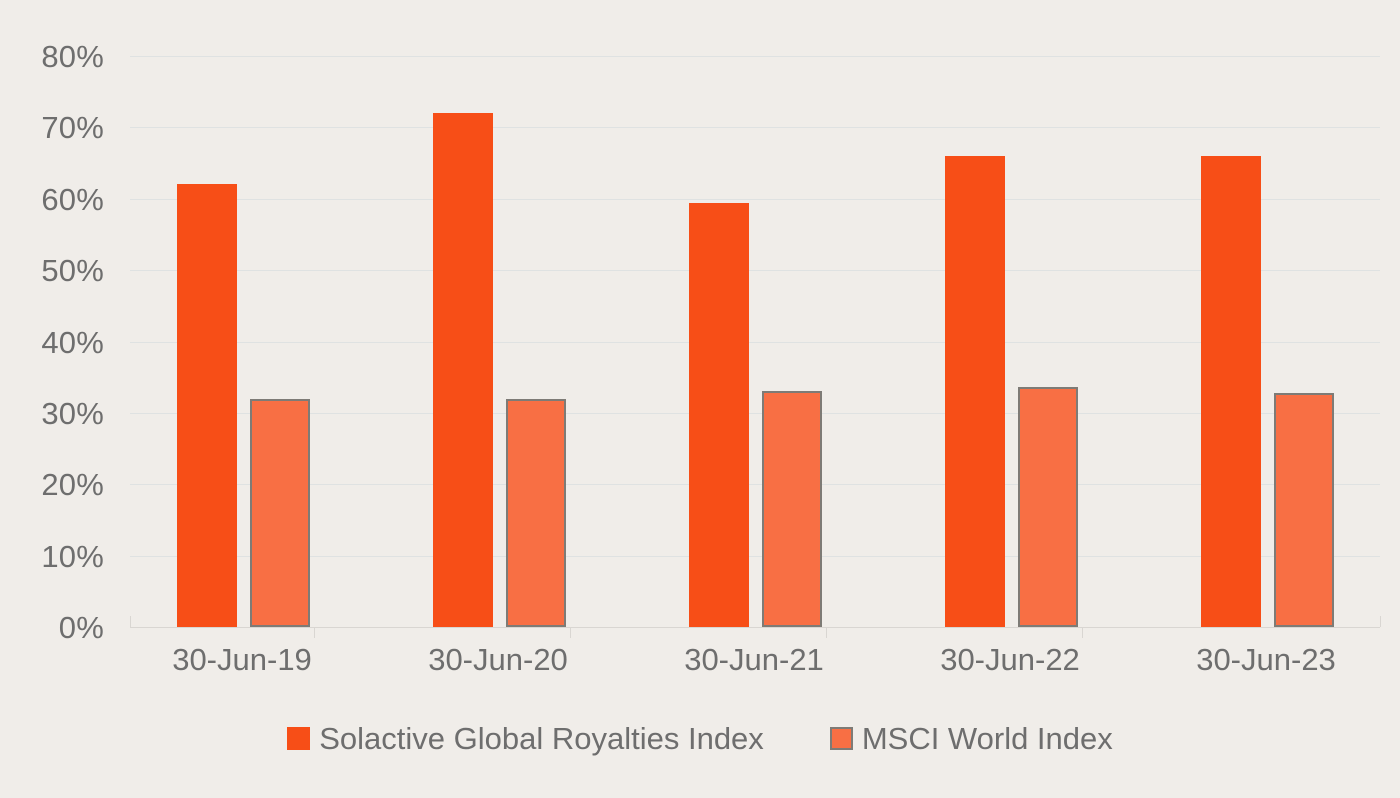 This screenshot has width=1400, height=798. I want to click on y-axis-label-30: 30%, so click(72, 413).